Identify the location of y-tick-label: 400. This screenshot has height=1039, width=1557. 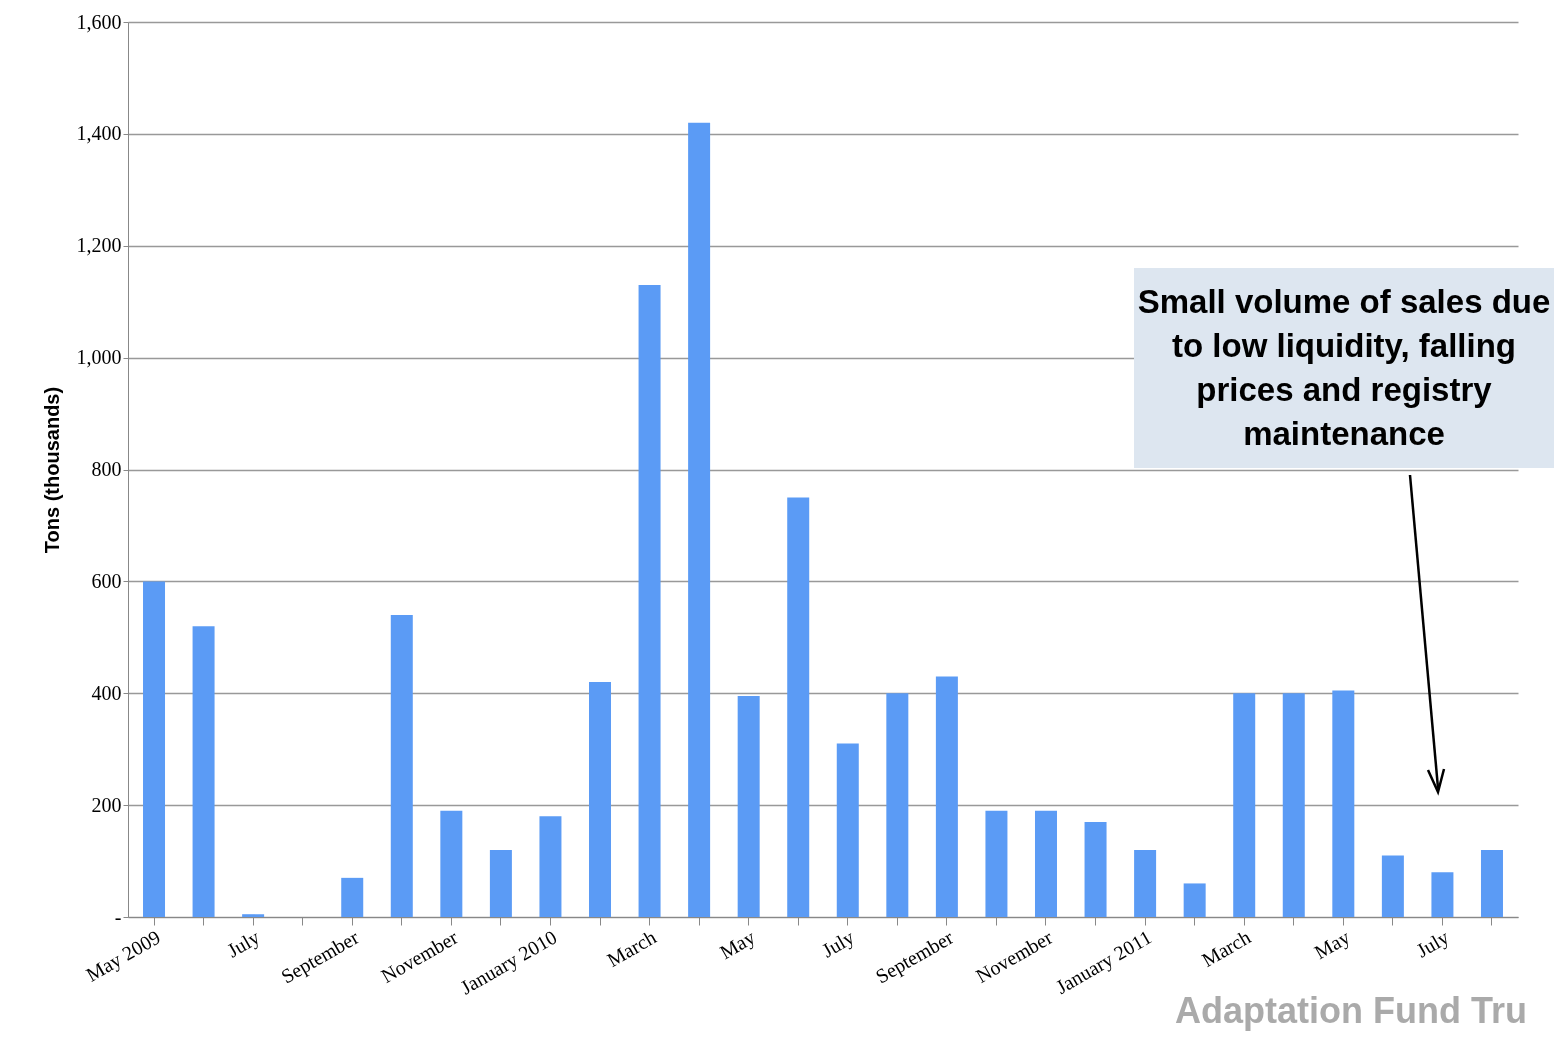
(106, 692).